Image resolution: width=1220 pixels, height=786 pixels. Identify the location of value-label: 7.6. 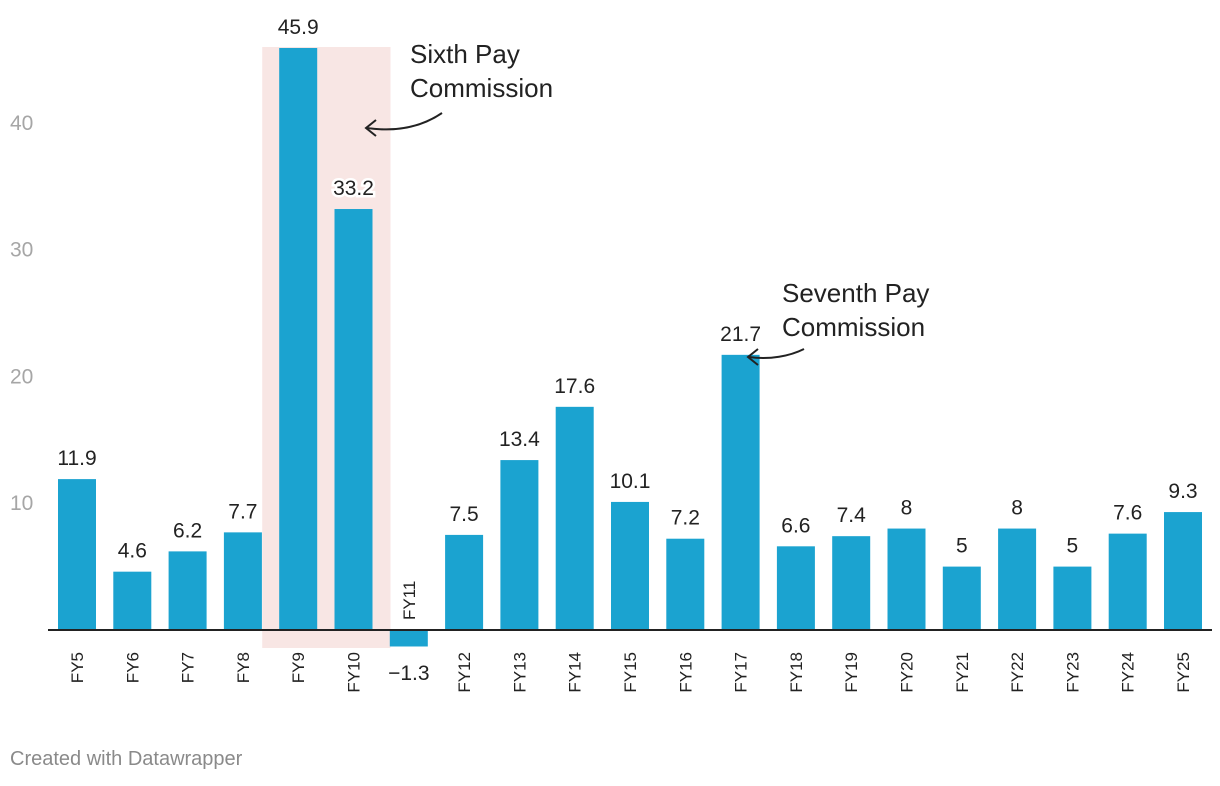
(1127, 513).